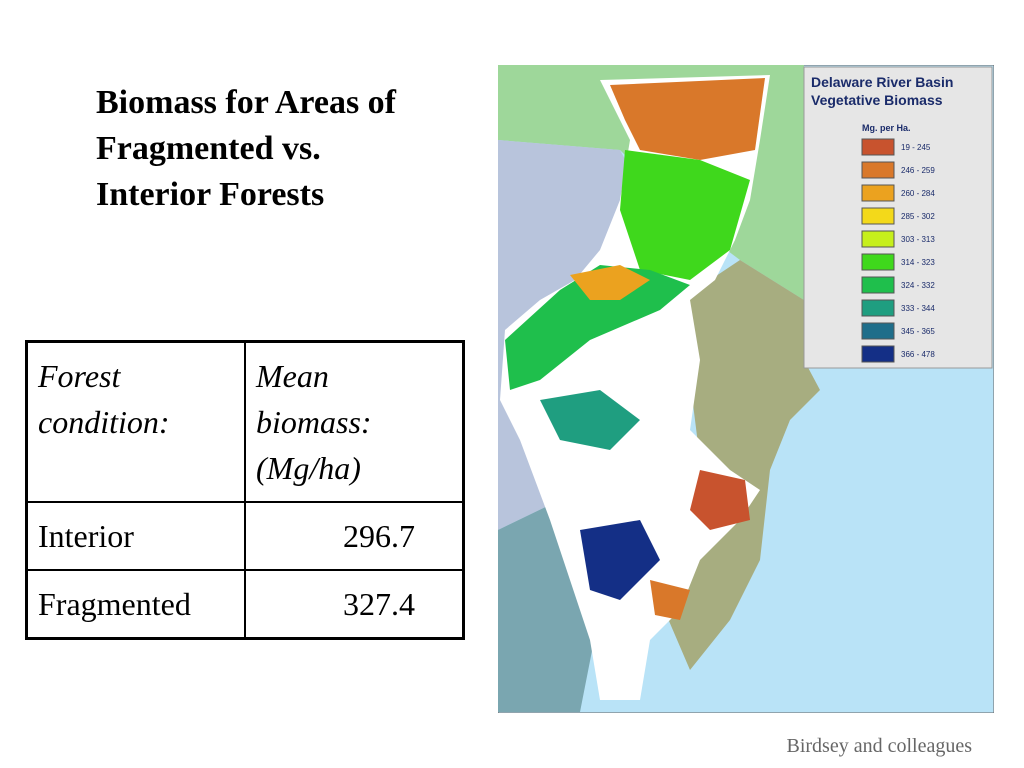 This screenshot has height=768, width=1024. Describe the element at coordinates (210, 194) in the screenshot. I see `title-line: Interior Forests` at that location.